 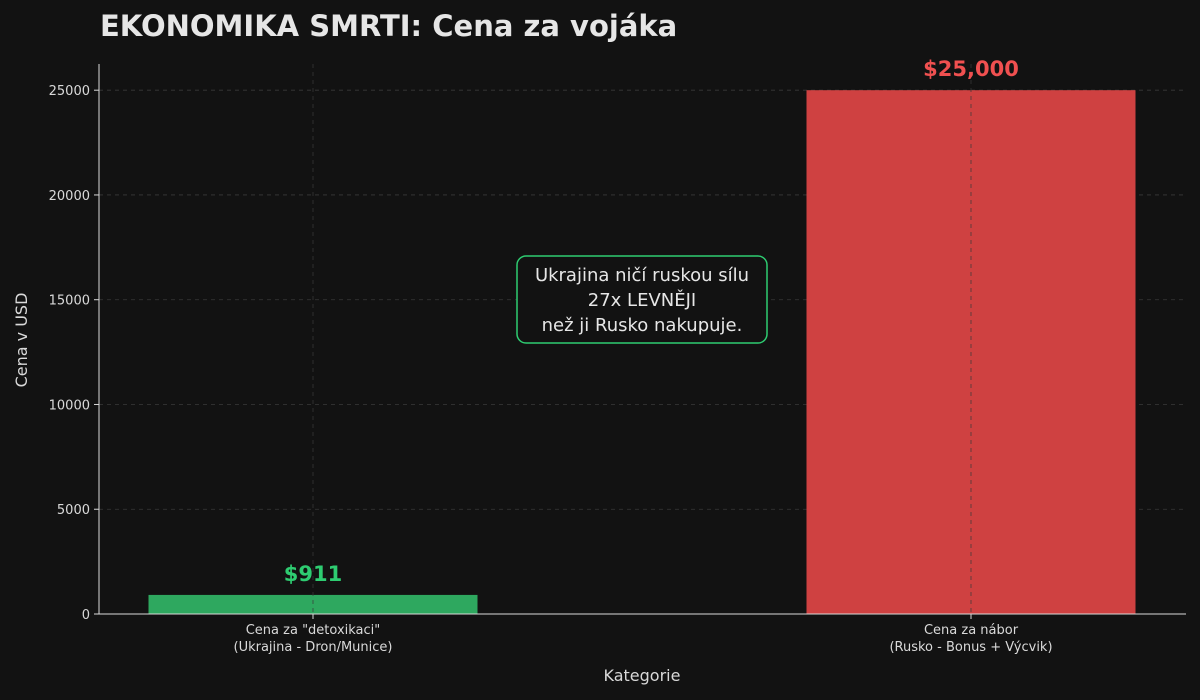 I want to click on y-tick-label: 15000, so click(x=69, y=301).